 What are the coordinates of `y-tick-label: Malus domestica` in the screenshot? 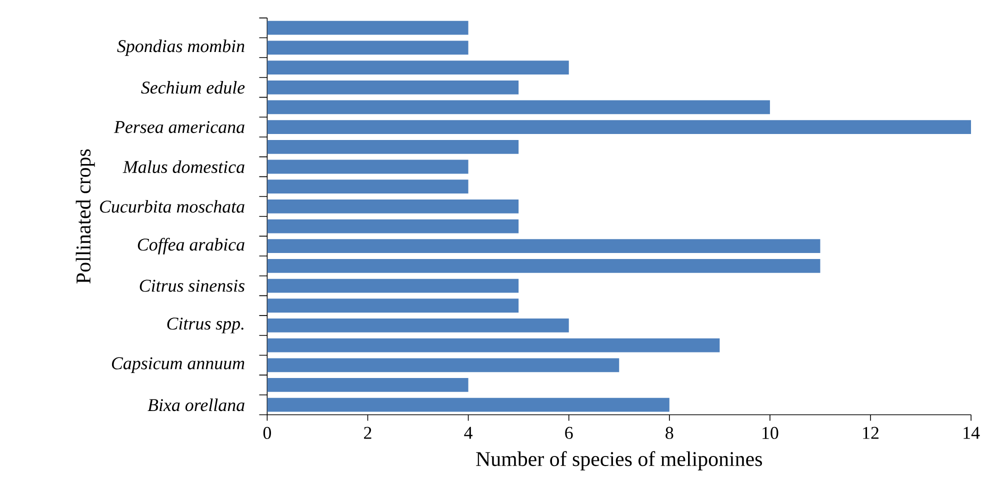 It's located at (183, 167).